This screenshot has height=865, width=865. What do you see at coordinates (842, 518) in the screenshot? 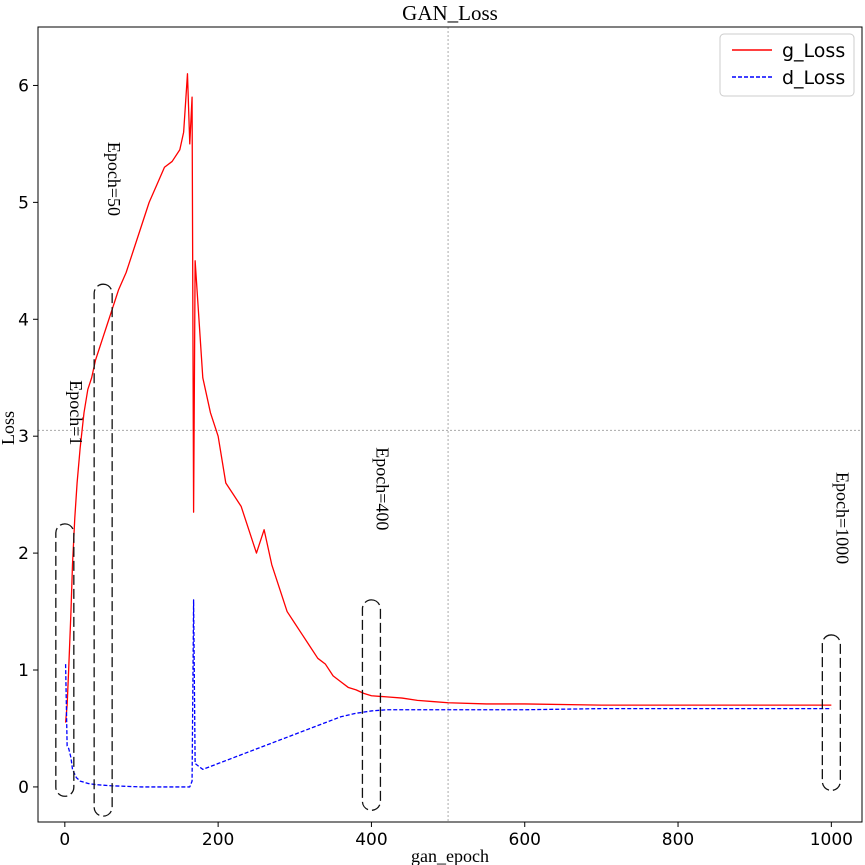
I see `annotation-label: Epoch=1000` at bounding box center [842, 518].